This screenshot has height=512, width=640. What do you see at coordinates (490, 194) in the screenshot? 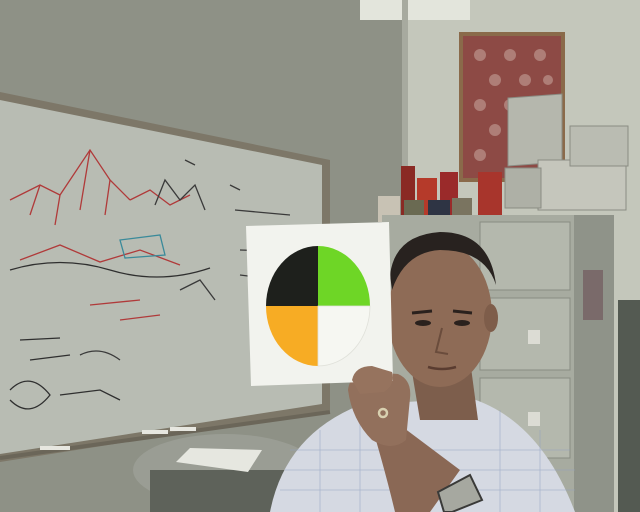
I see `box-red` at bounding box center [490, 194].